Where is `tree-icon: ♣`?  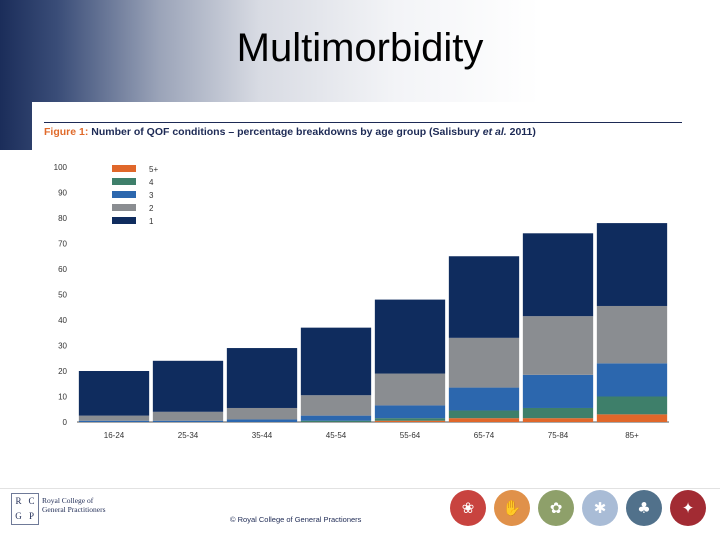 tree-icon: ♣ is located at coordinates (644, 508).